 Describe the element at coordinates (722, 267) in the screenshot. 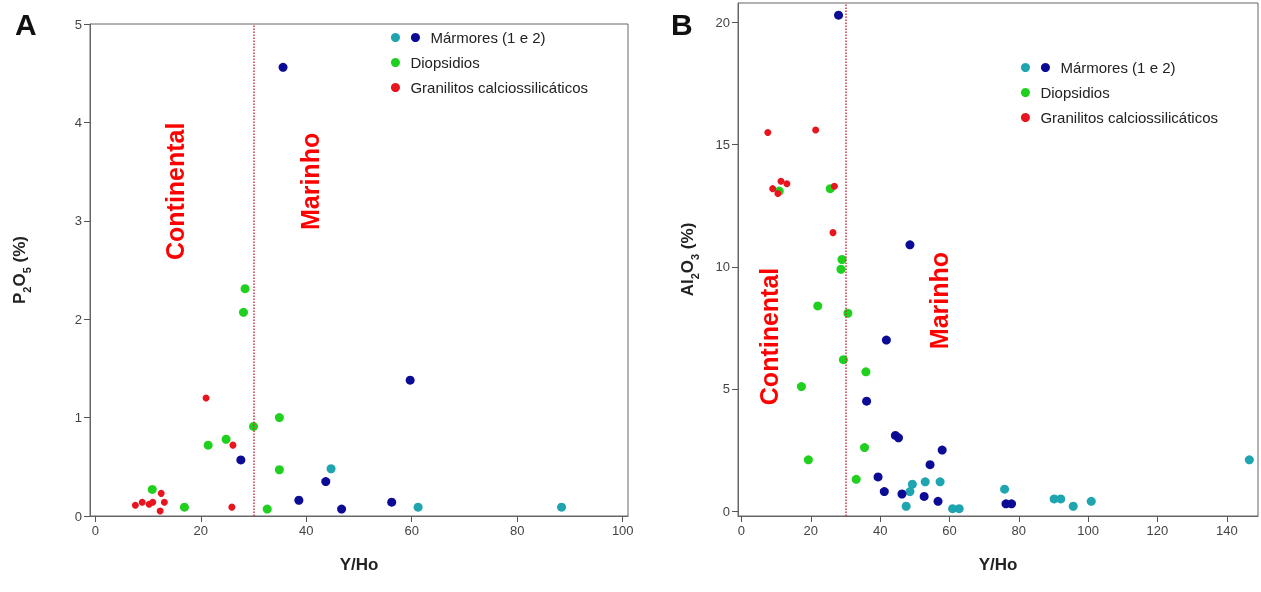

I see `y-tick-label: 10` at that location.